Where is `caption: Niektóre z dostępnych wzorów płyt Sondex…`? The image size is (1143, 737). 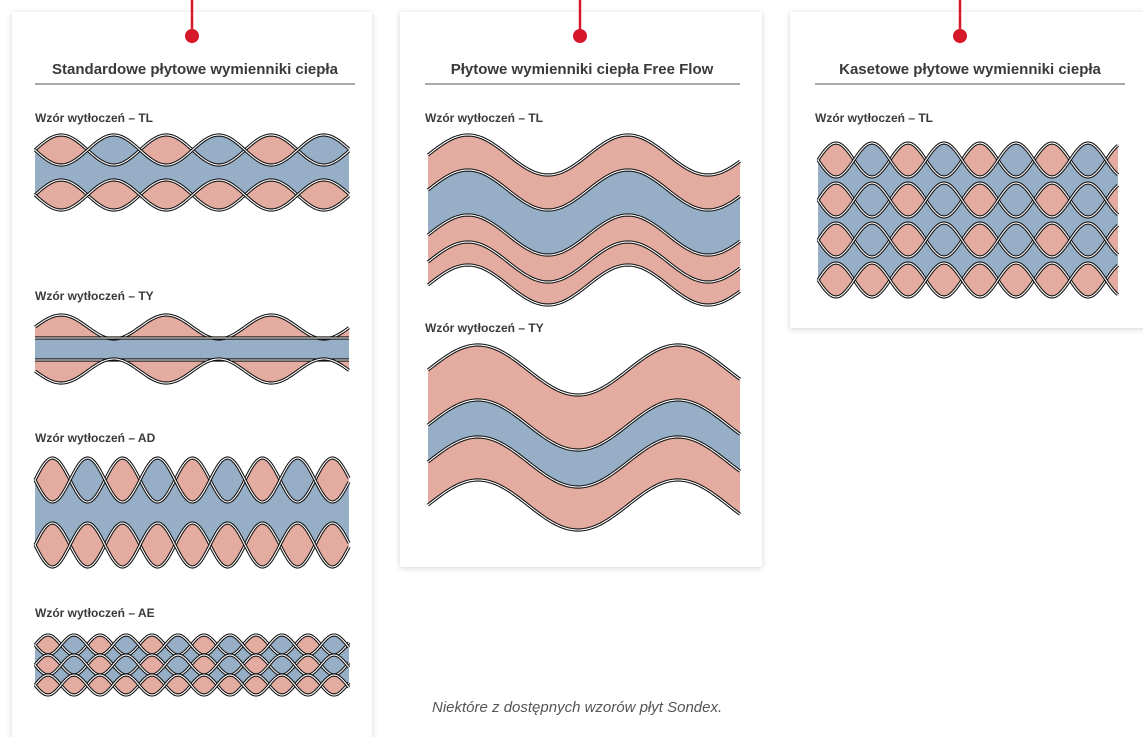 caption: Niektóre z dostępnych wzorów płyt Sondex… is located at coordinates (577, 707).